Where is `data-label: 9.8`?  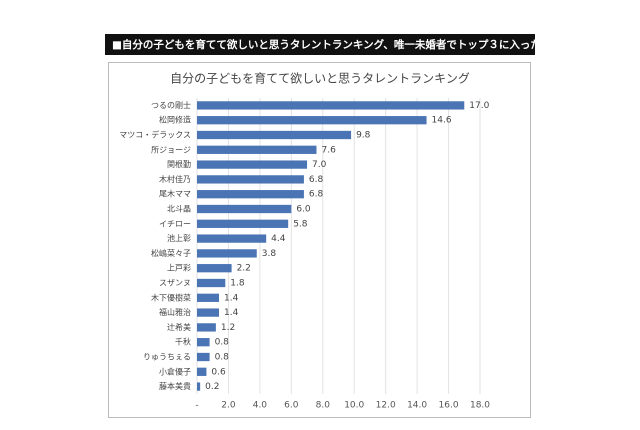 data-label: 9.8 is located at coordinates (363, 136).